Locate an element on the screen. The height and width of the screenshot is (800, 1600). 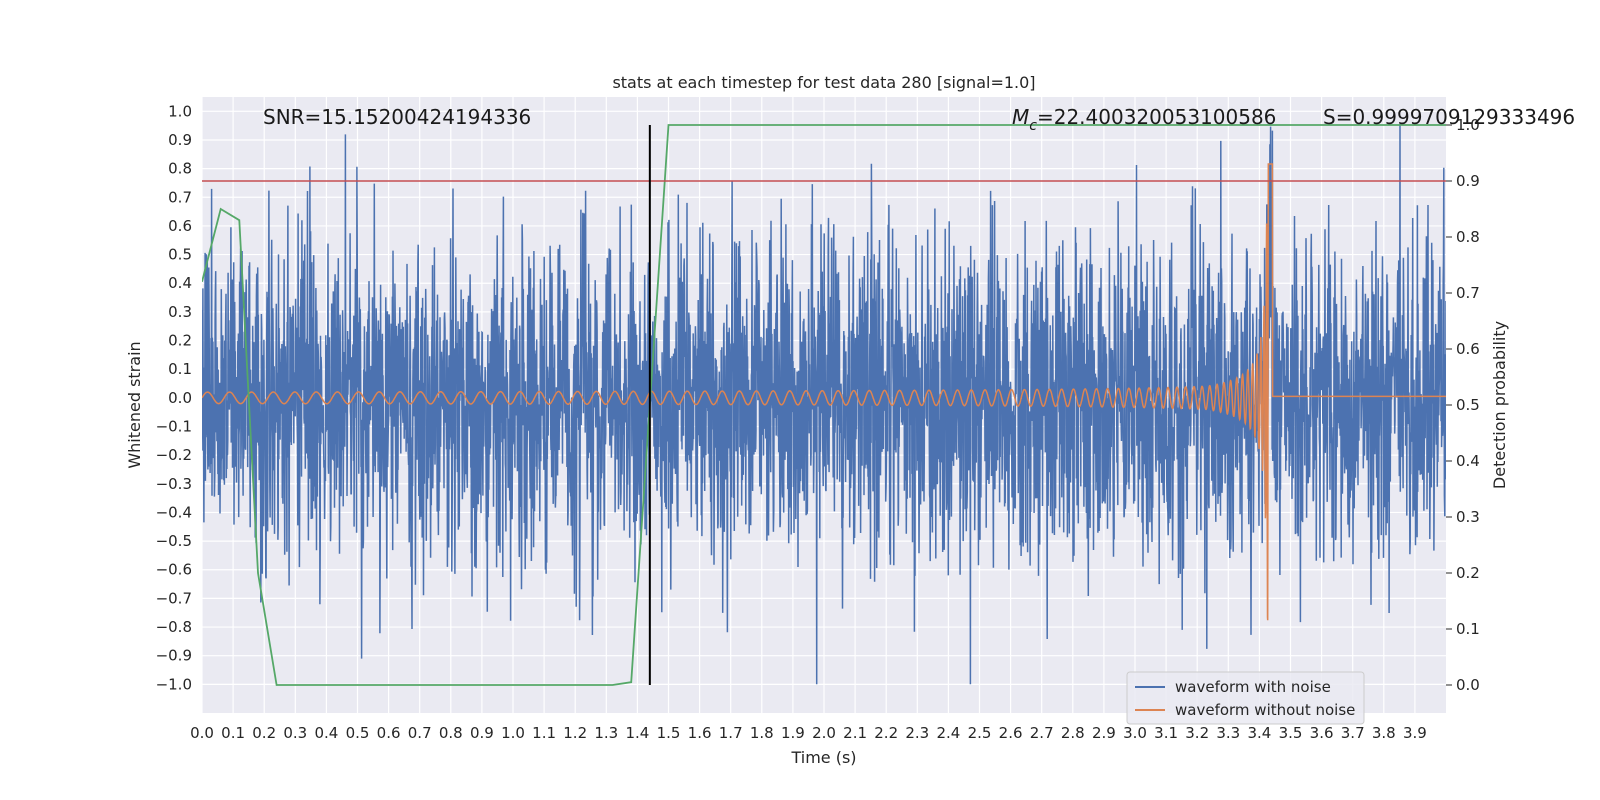
y2-tick-label: 0.4 is located at coordinates (1468, 461).